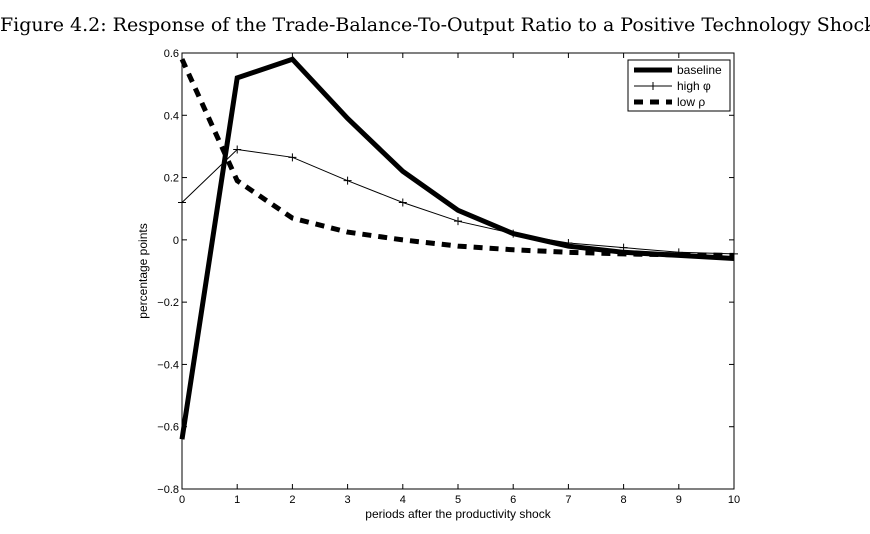  Describe the element at coordinates (348, 500) in the screenshot. I see `x-tick-label: 3` at that location.